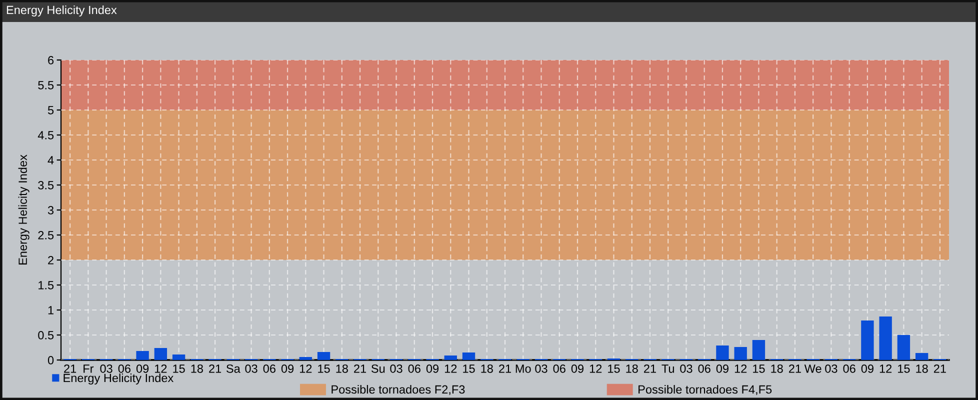 This screenshot has width=978, height=400. What do you see at coordinates (51, 310) in the screenshot?
I see `y-tick-label: 1` at bounding box center [51, 310].